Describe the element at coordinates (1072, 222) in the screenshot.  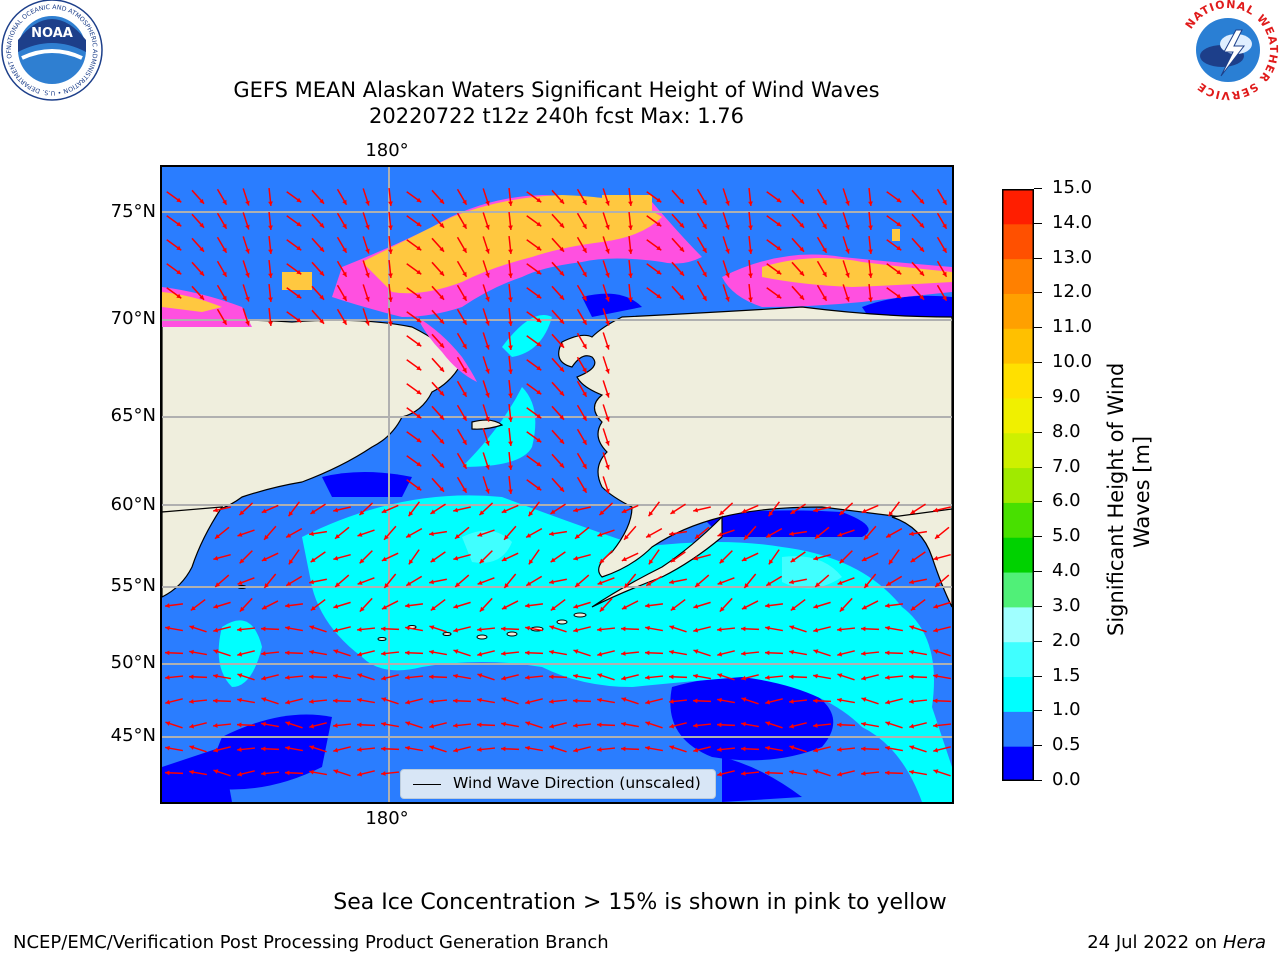
I see `colorbar-tick-label: 14.0` at that location.